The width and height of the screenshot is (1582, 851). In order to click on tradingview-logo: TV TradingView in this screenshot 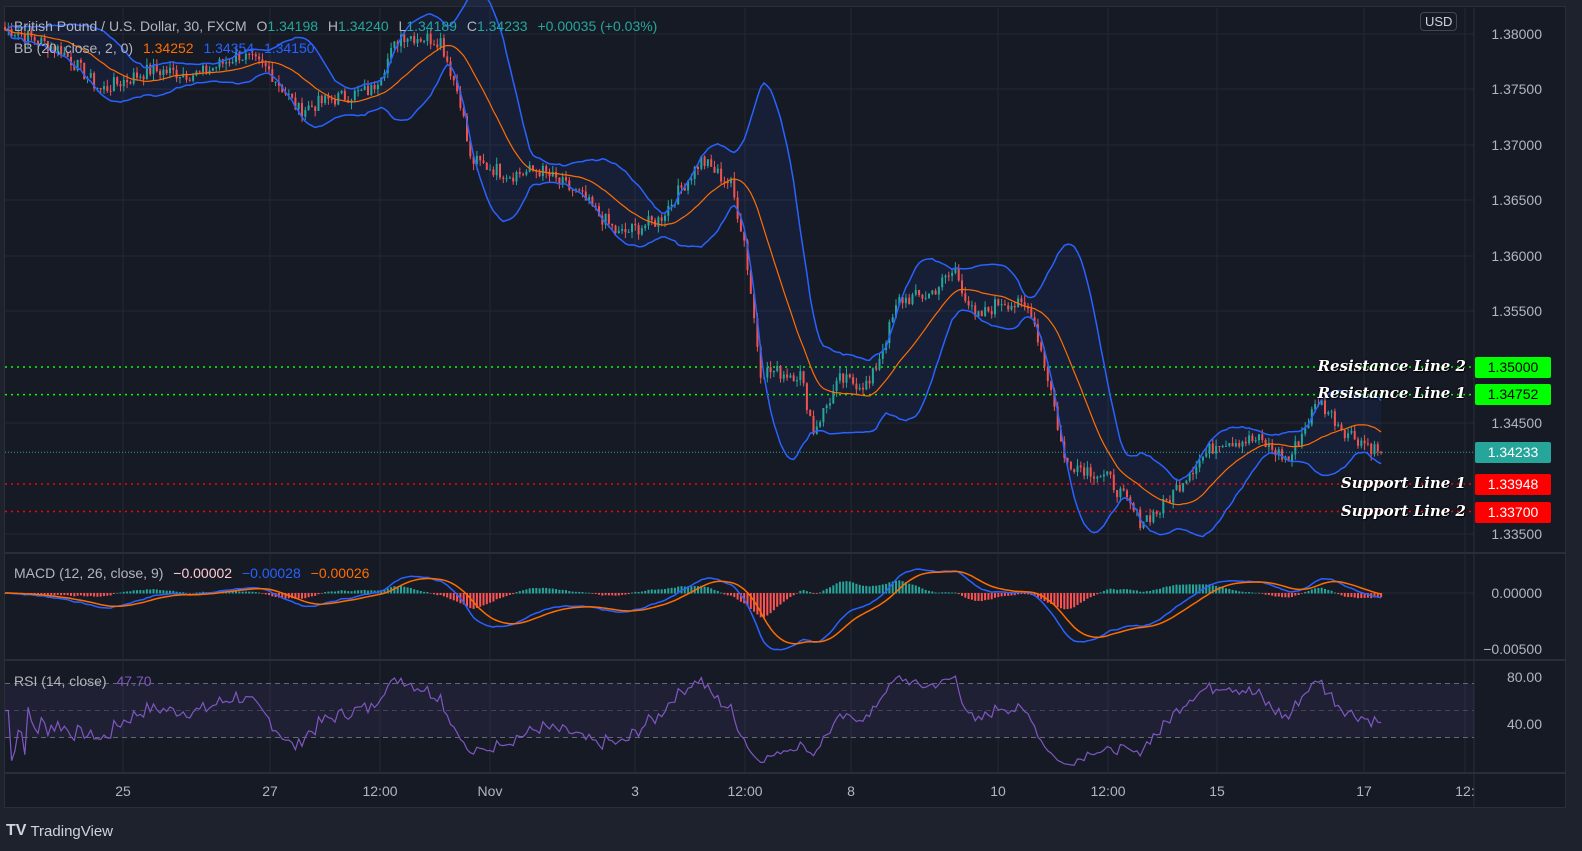, I will do `click(59, 831)`.